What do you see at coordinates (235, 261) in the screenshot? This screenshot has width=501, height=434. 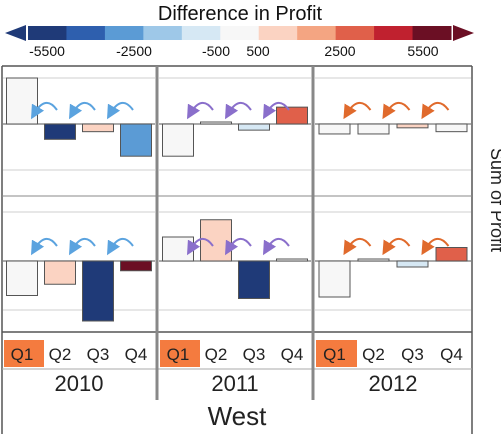 I see `panel-2011-row2` at bounding box center [235, 261].